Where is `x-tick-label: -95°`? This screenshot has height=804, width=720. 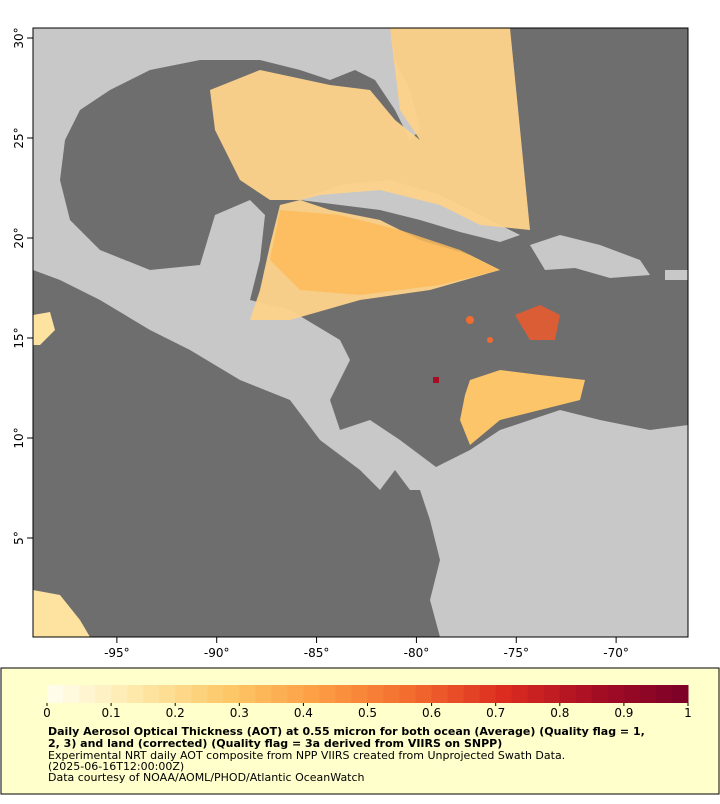
x-tick-label: -95° is located at coordinates (117, 653).